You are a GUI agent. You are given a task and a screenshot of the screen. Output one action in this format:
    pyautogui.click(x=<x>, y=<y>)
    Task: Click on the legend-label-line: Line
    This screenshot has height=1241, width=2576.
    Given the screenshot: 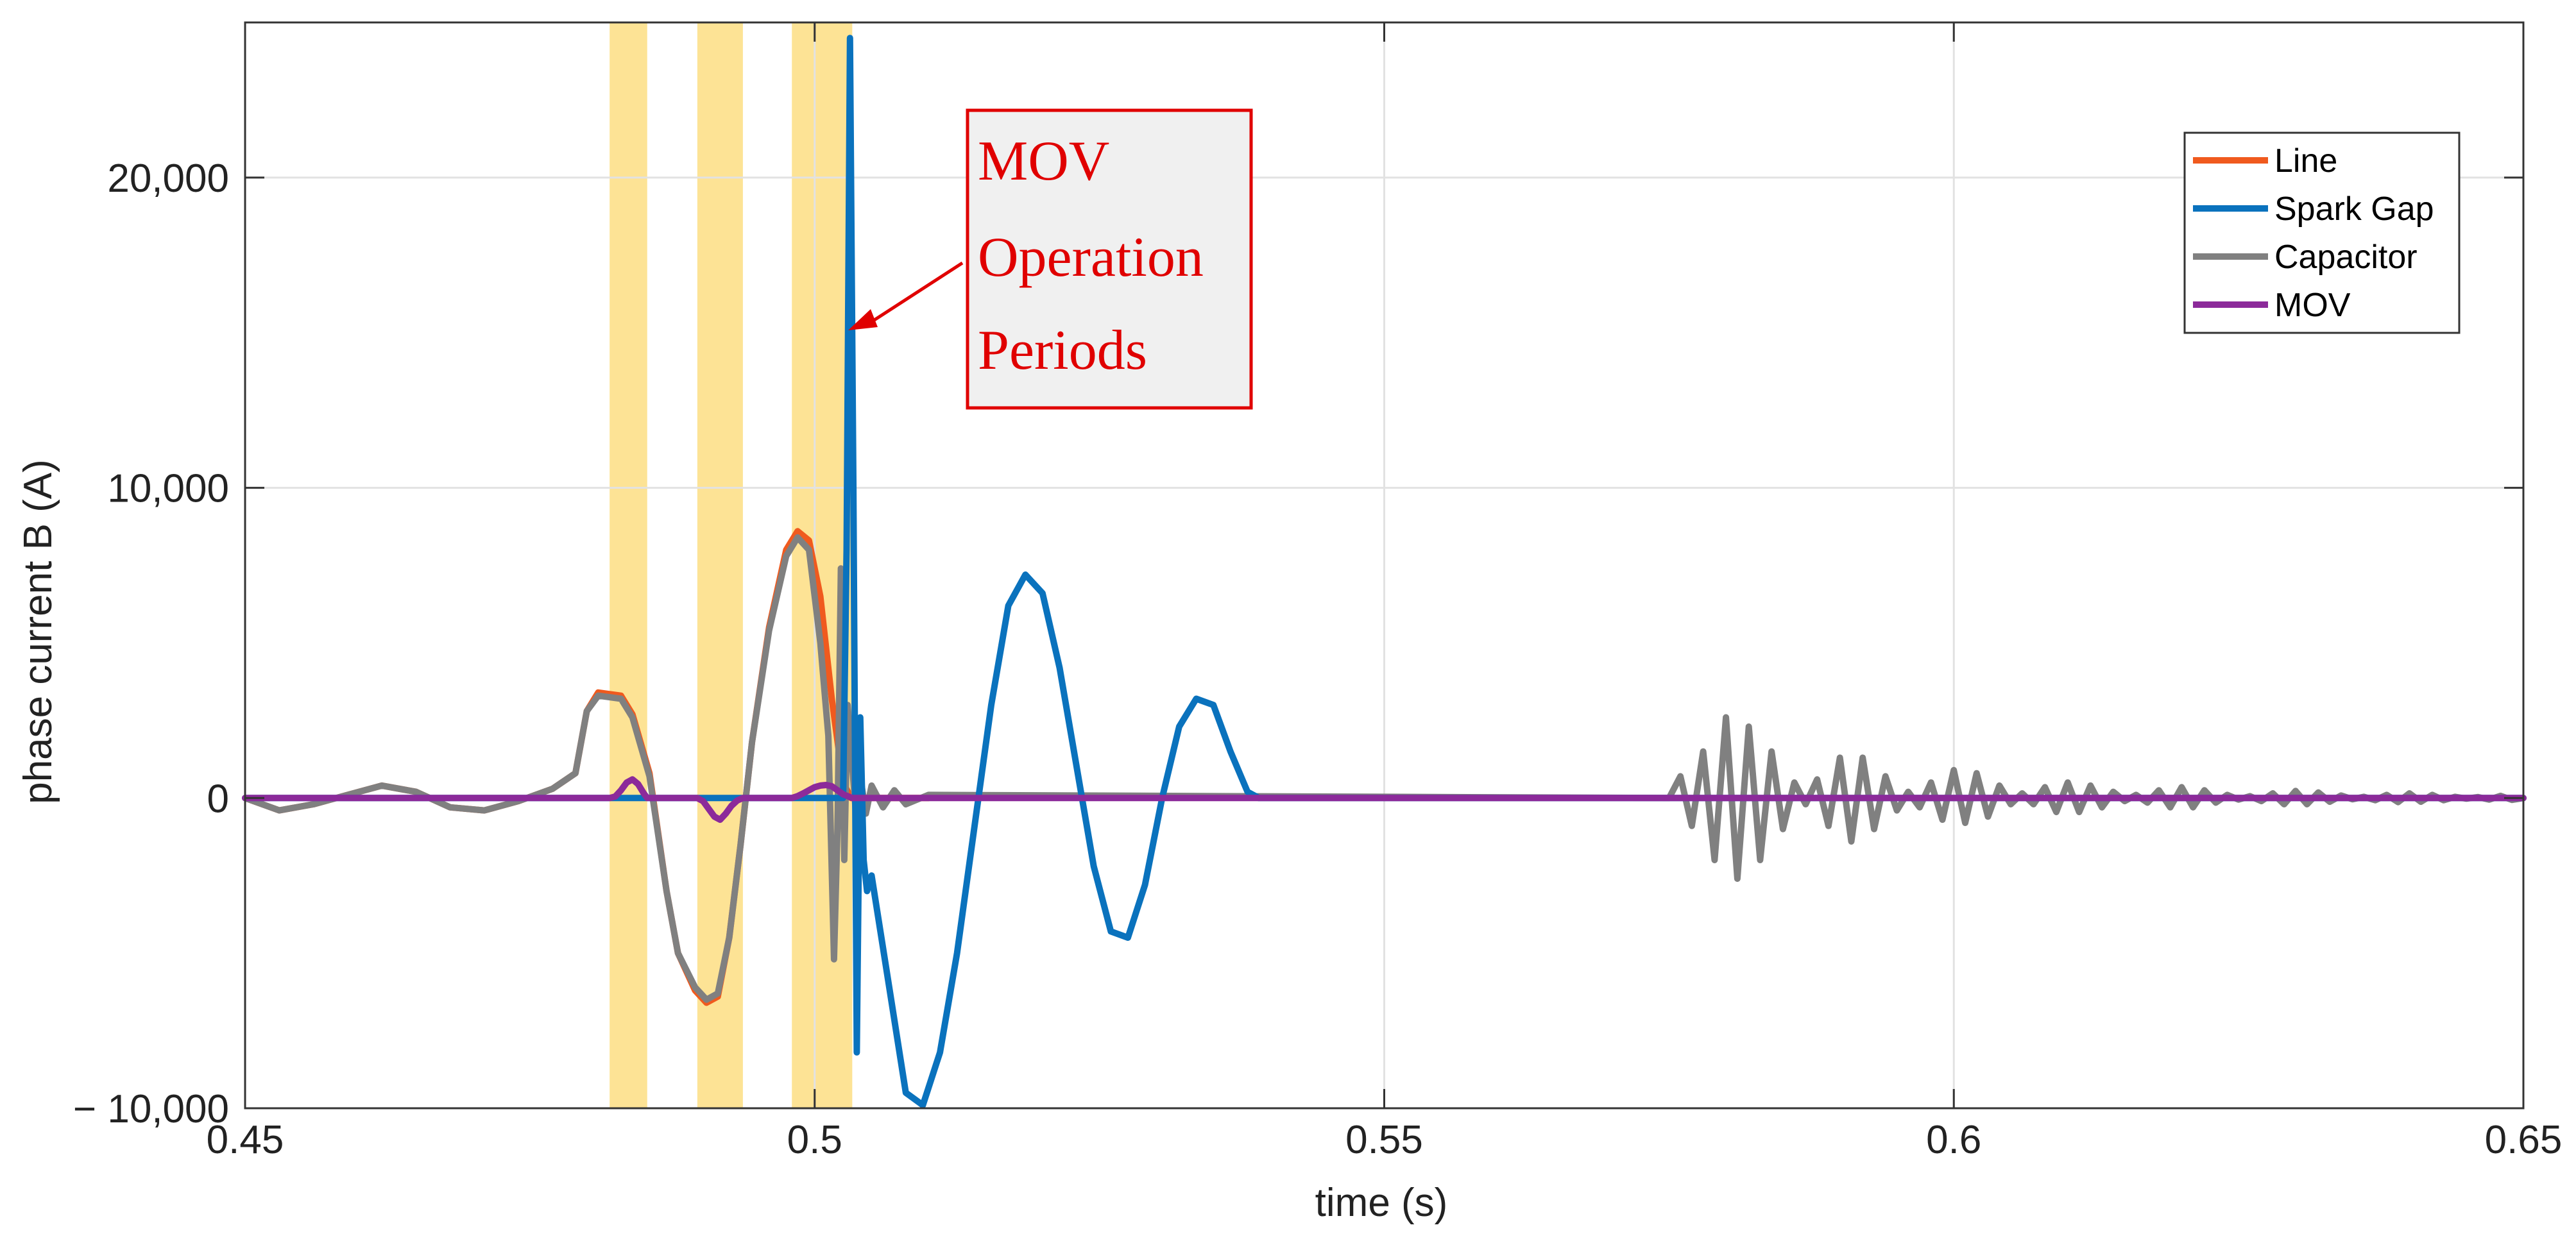 What is the action you would take?
    pyautogui.click(x=2305, y=161)
    